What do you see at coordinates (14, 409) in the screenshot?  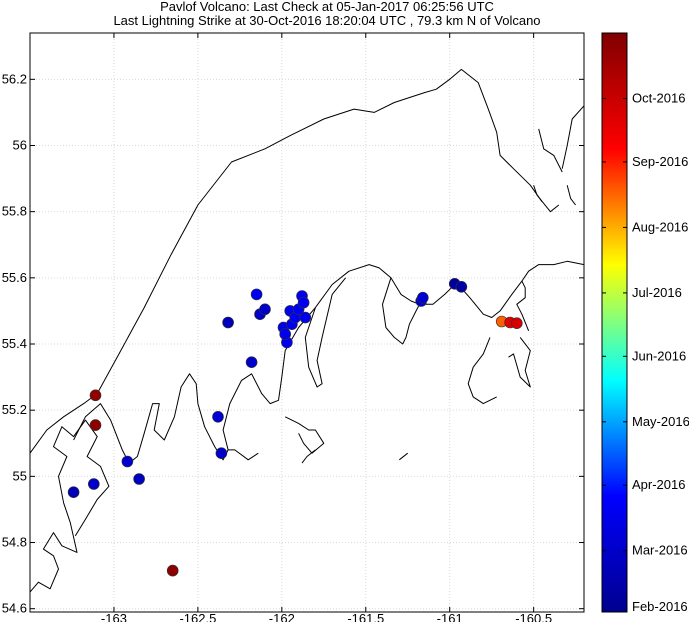 I see `y-tick-label-3: 55.2` at bounding box center [14, 409].